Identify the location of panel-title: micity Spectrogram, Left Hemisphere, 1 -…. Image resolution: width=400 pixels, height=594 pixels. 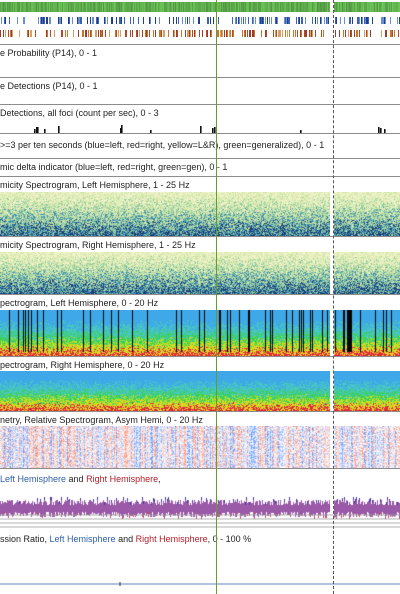
(95, 185).